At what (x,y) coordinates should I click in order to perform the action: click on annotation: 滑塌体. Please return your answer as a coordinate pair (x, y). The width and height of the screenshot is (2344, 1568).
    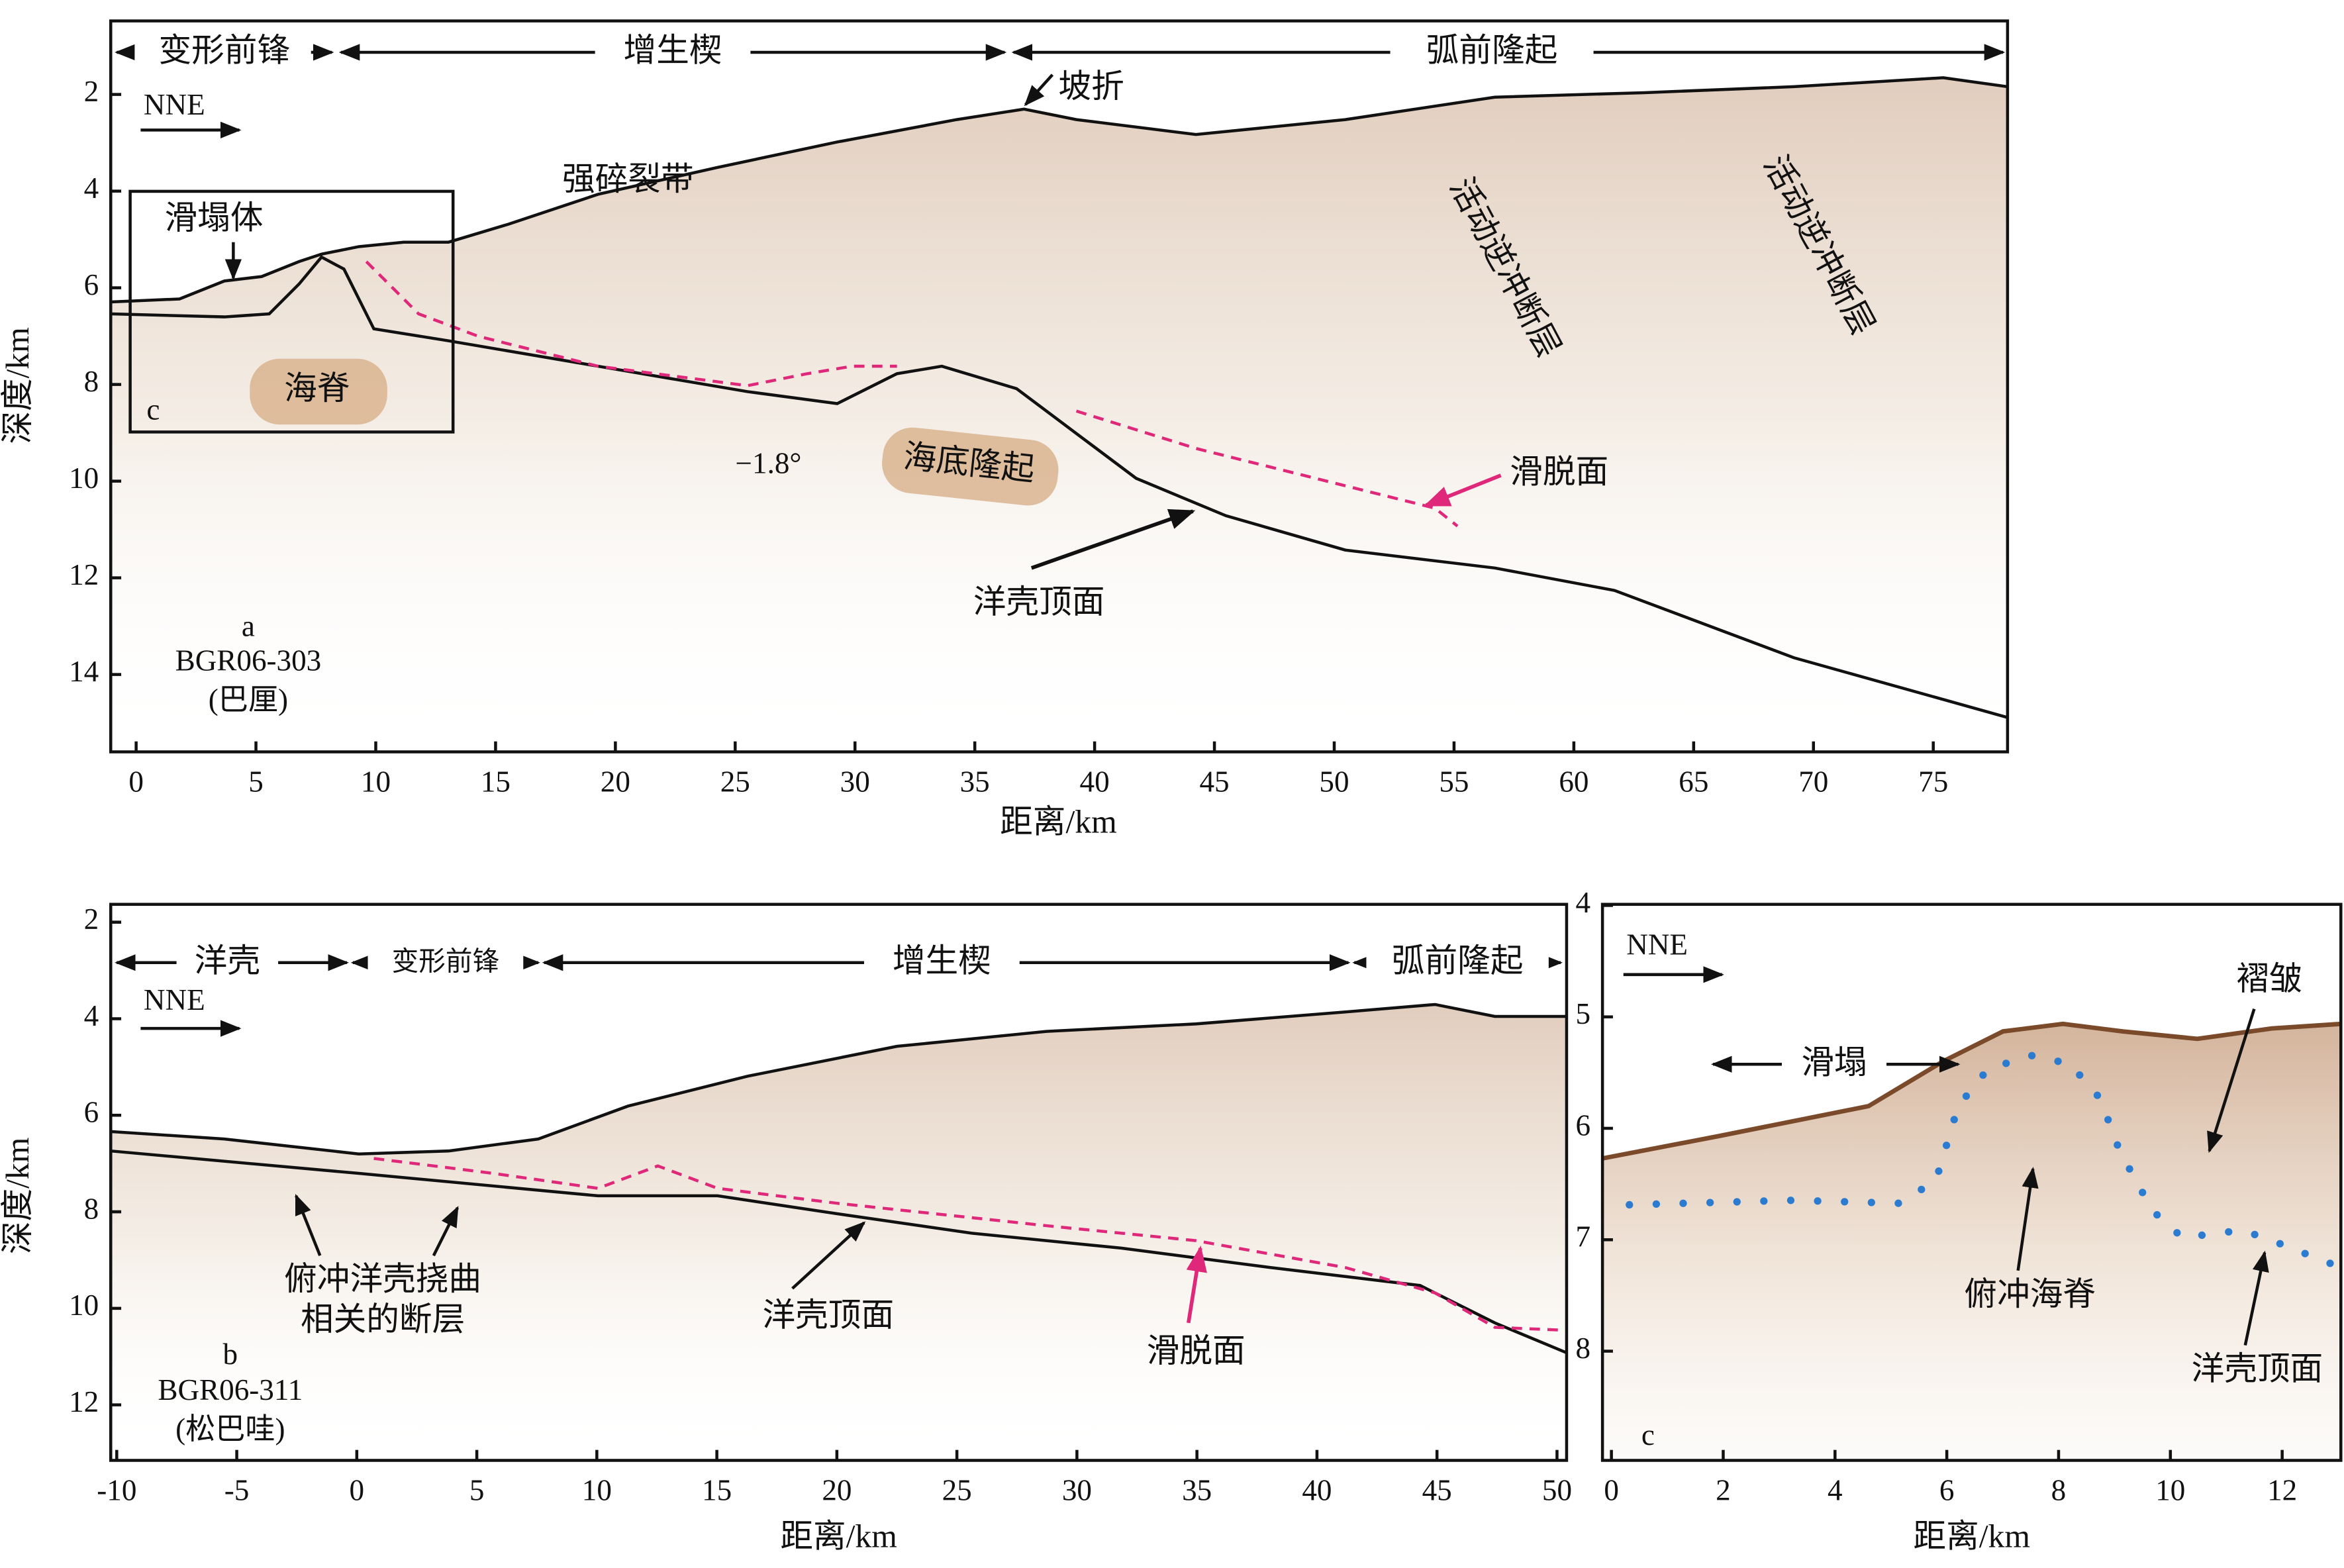
    Looking at the image, I should click on (214, 217).